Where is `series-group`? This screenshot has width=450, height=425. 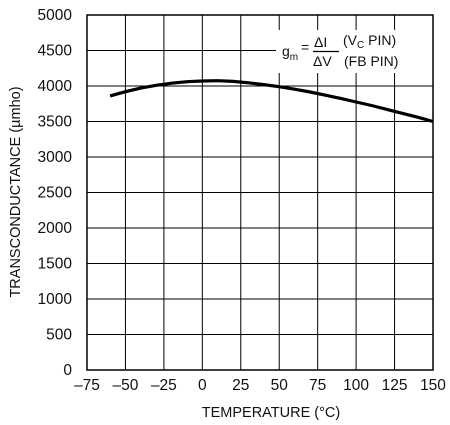
series-group is located at coordinates (271, 101).